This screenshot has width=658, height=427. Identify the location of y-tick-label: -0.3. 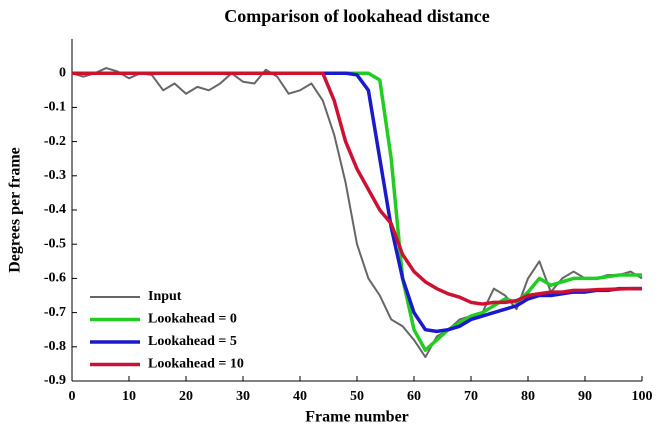
(55, 175).